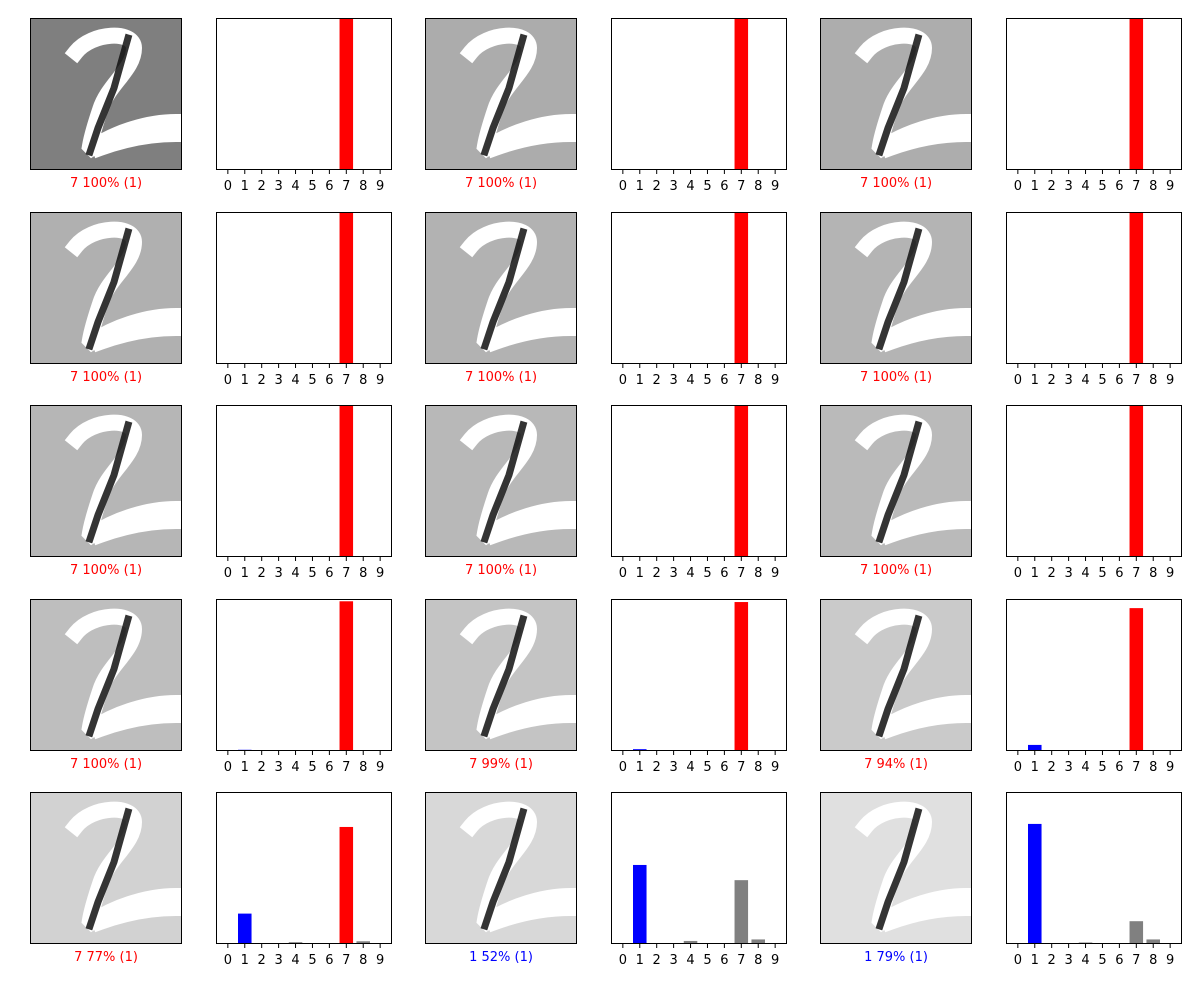  Describe the element at coordinates (501, 957) in the screenshot. I see `prediction-label: 1 52% (1)` at that location.